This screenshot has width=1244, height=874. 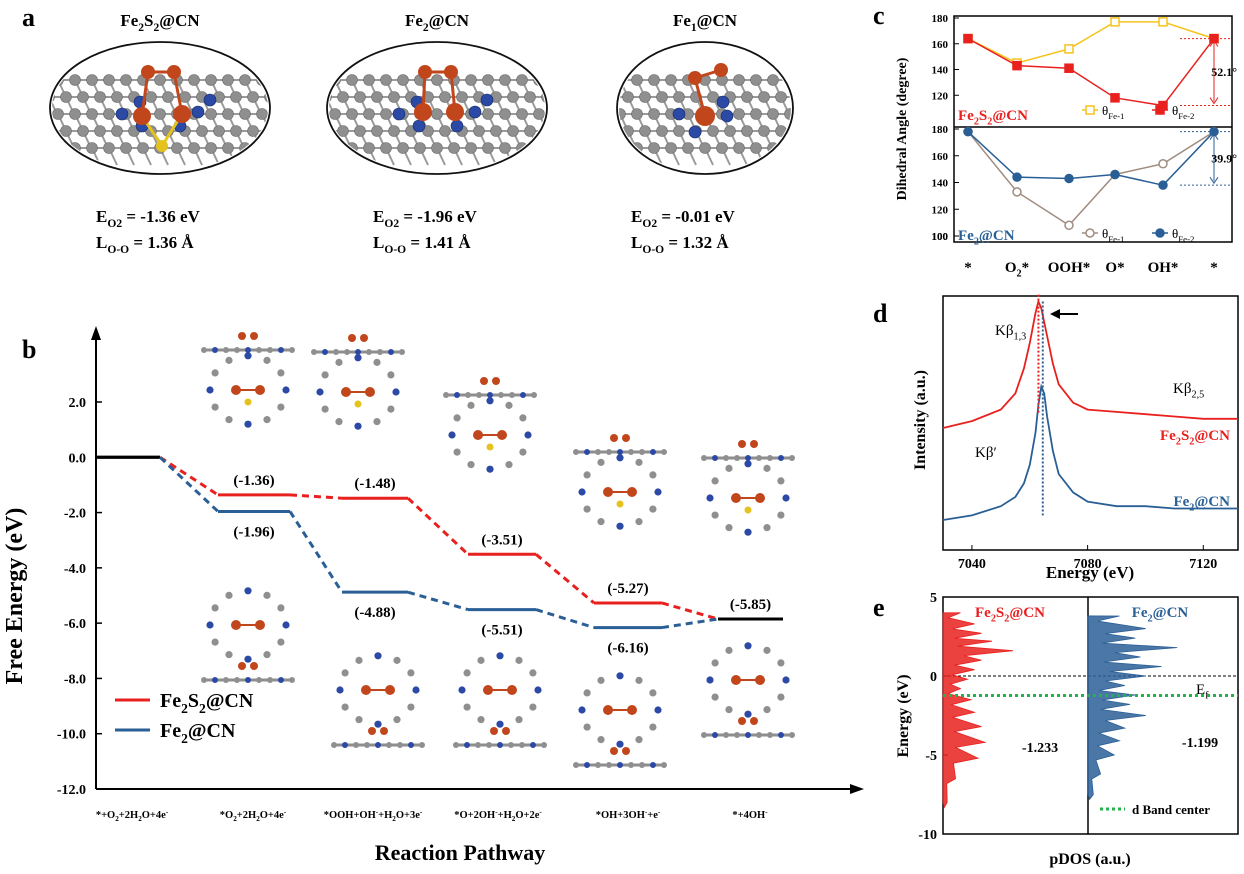 I want to click on series-line, so click(x=1091, y=179).